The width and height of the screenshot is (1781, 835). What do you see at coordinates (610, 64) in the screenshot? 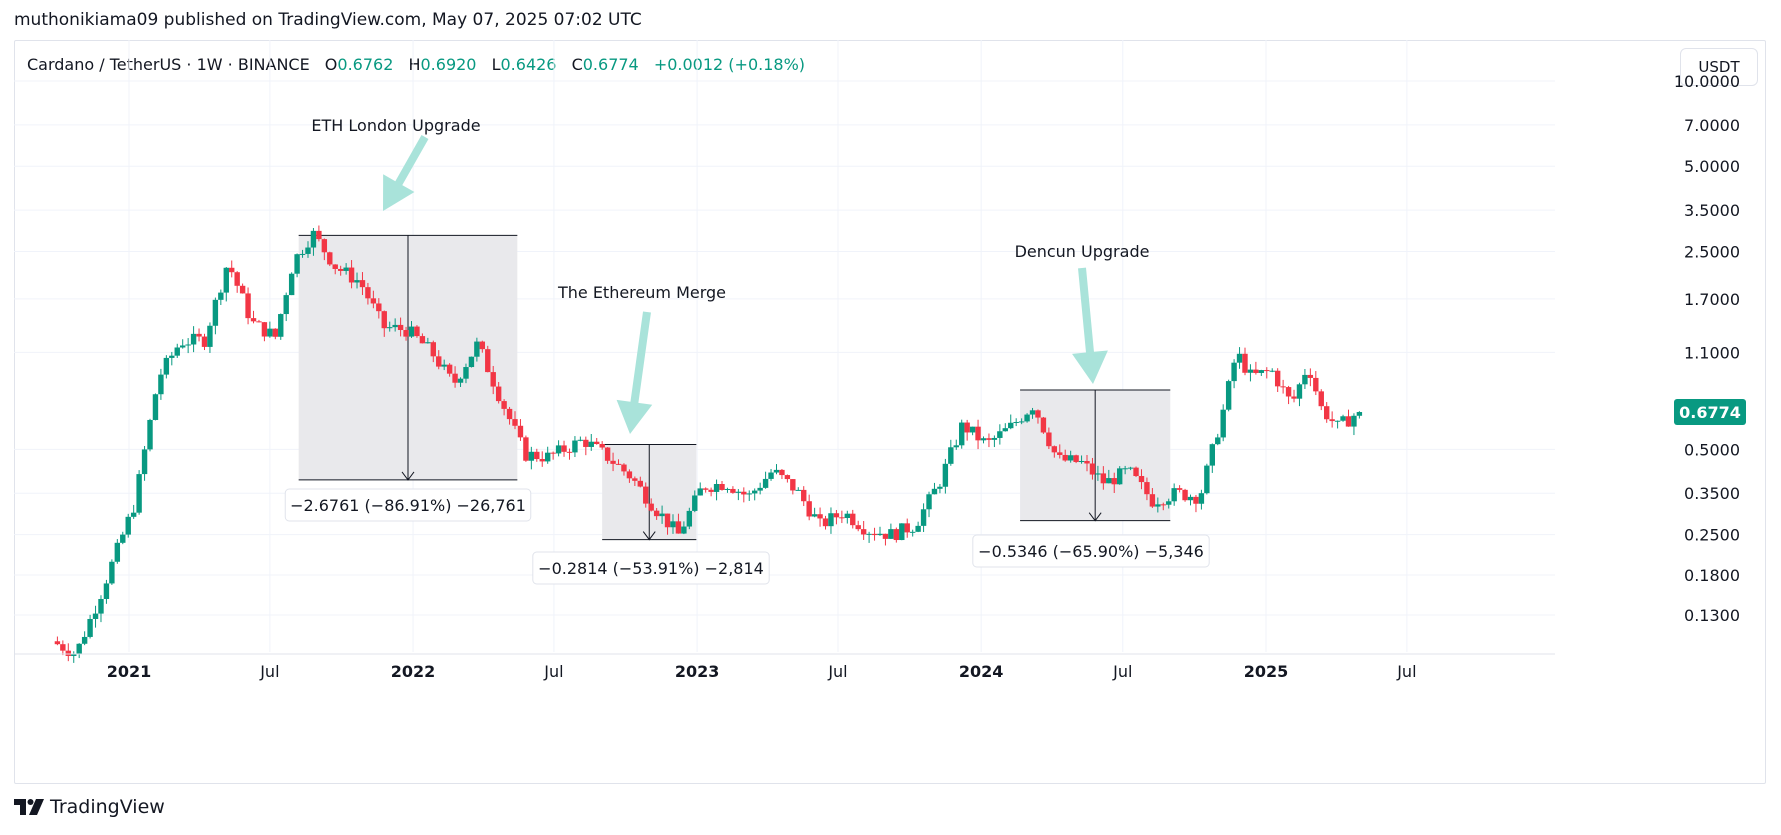
I see `close-value: 0.6774` at bounding box center [610, 64].